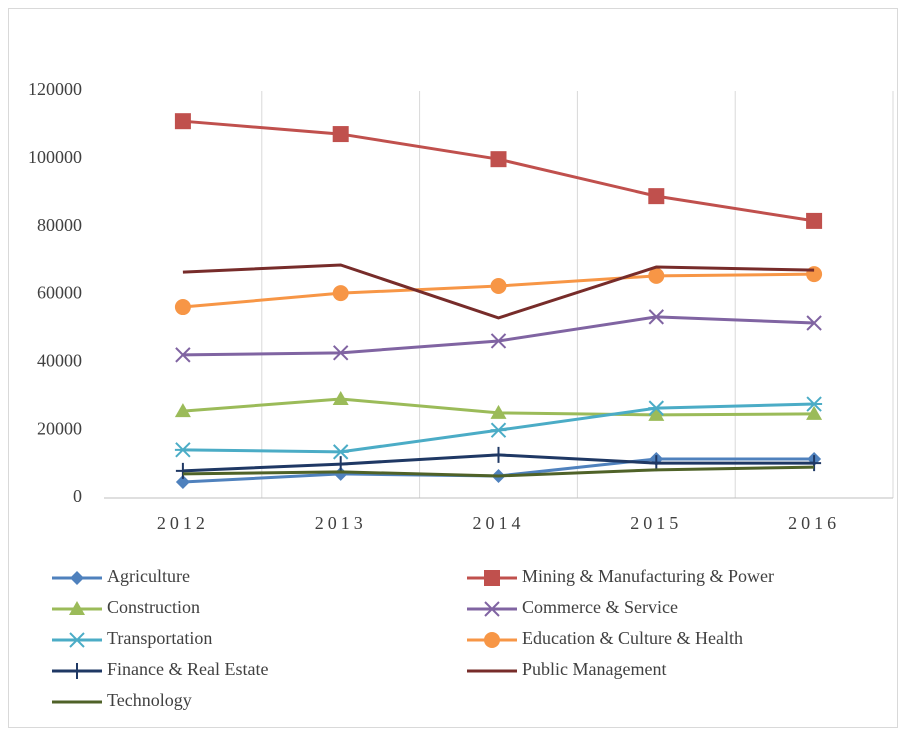  Describe the element at coordinates (648, 576) in the screenshot. I see `legend-label: Mining & Manufacturing & Power` at that location.